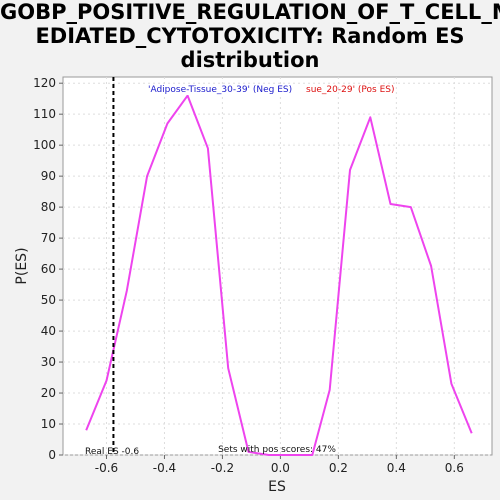 The image size is (500, 500). Describe the element at coordinates (164, 468) in the screenshot. I see `x-tick-label: -0.4` at that location.